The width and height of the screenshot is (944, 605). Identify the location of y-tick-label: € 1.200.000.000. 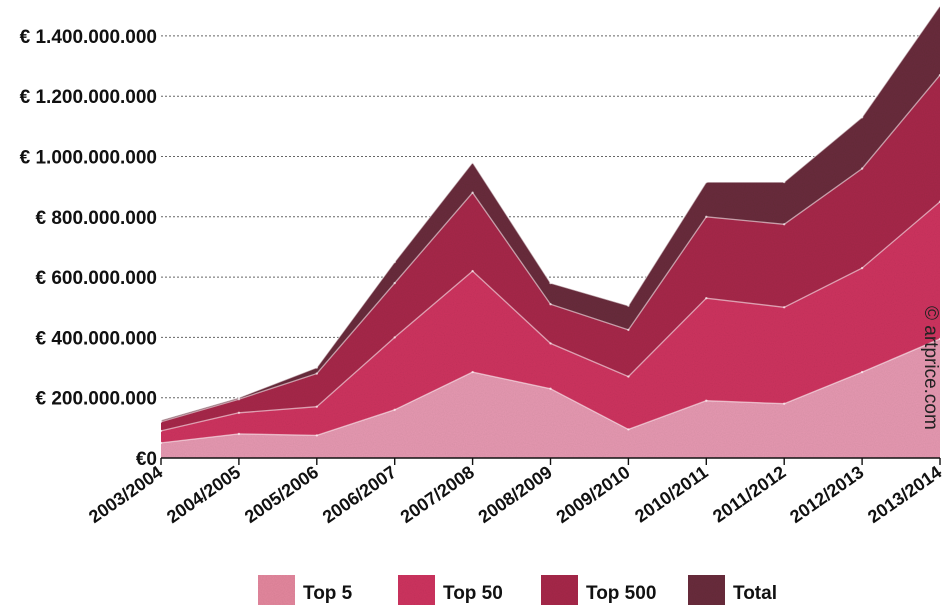
(88, 97).